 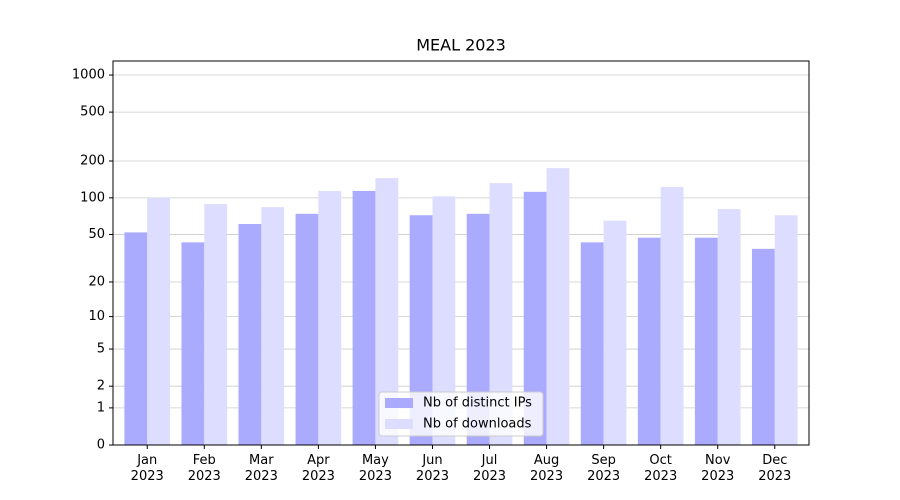 I want to click on x-tick-label: Dec 2023, so click(x=775, y=468).